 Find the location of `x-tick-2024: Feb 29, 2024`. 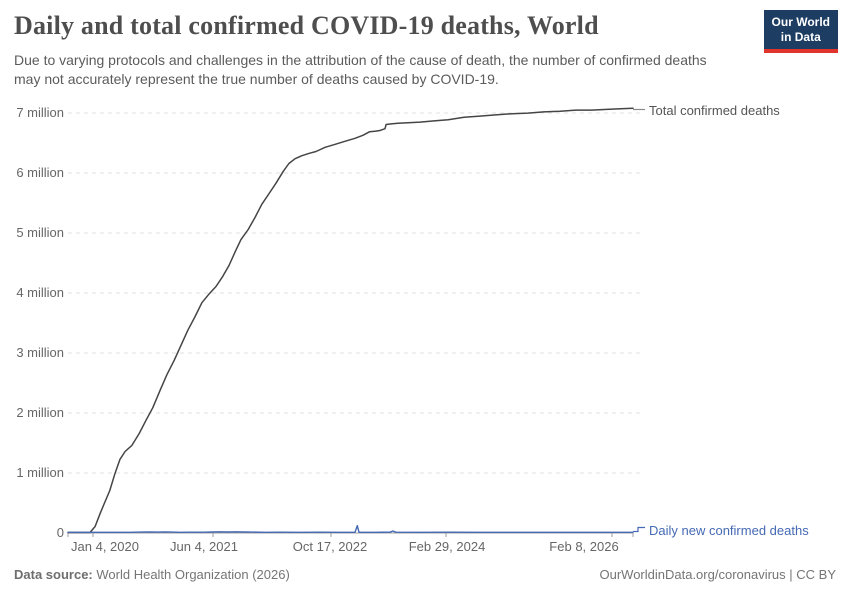

x-tick-2024: Feb 29, 2024 is located at coordinates (447, 546).